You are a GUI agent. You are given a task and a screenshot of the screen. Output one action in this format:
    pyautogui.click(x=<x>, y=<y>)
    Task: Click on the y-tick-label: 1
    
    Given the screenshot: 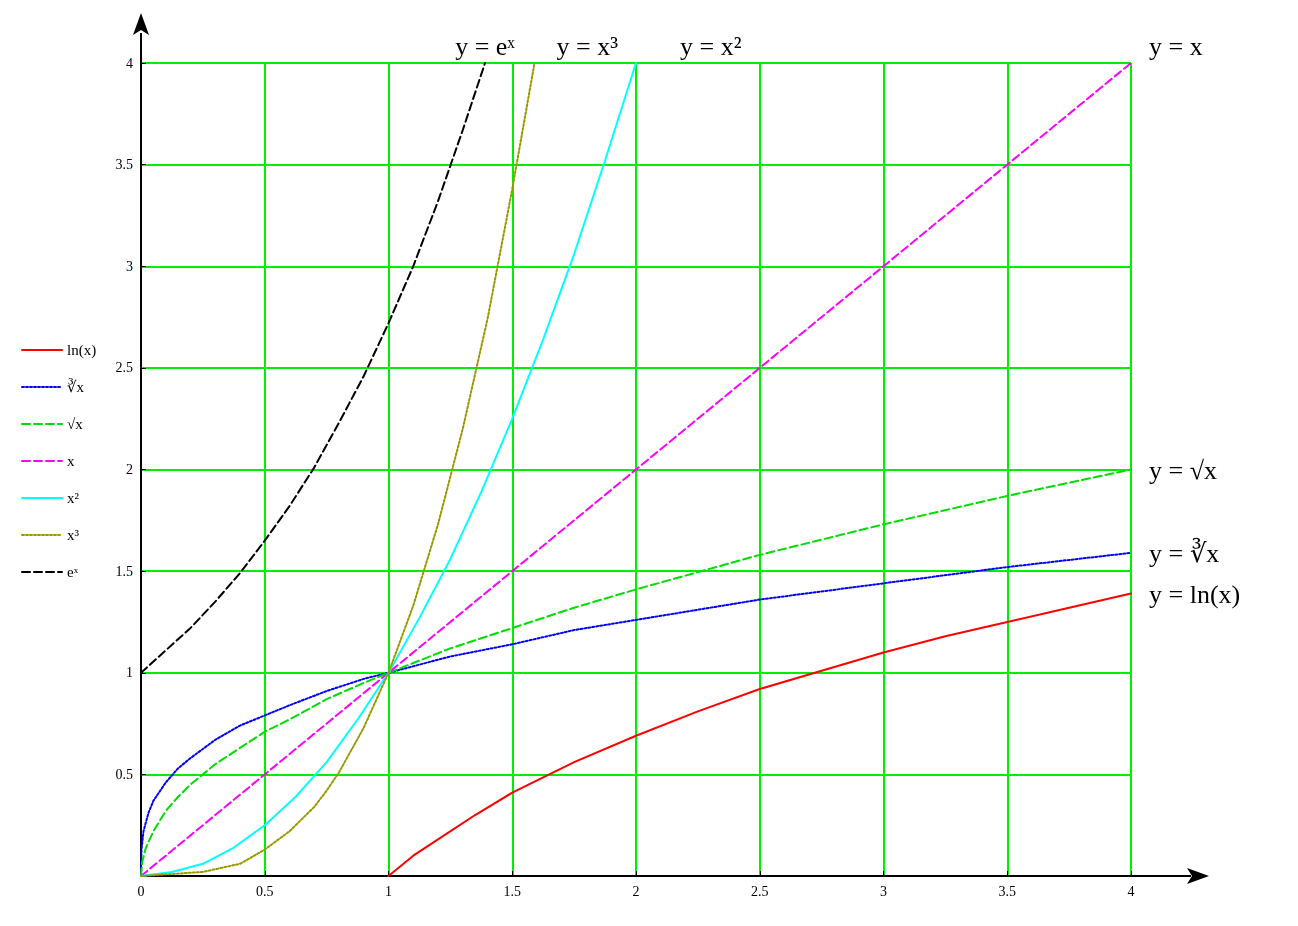 What is the action you would take?
    pyautogui.click(x=129, y=673)
    